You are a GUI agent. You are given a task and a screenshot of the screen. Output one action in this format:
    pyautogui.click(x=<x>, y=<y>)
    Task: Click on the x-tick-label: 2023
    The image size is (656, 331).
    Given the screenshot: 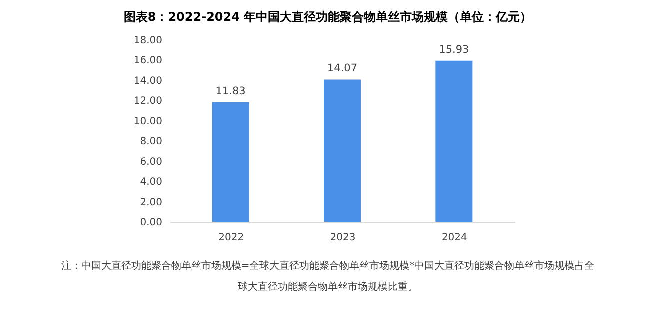 What is the action you would take?
    pyautogui.click(x=343, y=238)
    